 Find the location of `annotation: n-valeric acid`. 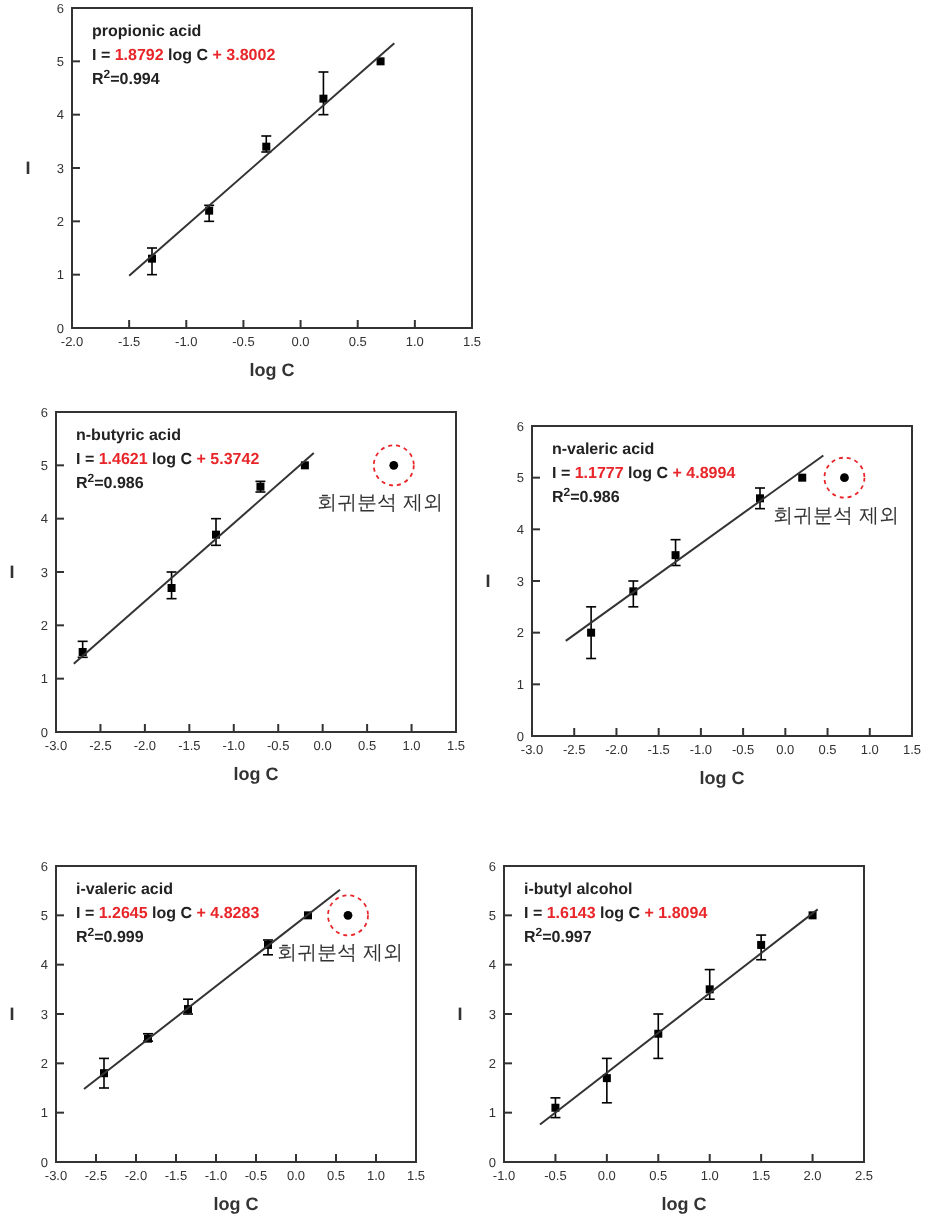

annotation: n-valeric acid is located at coordinates (603, 449).